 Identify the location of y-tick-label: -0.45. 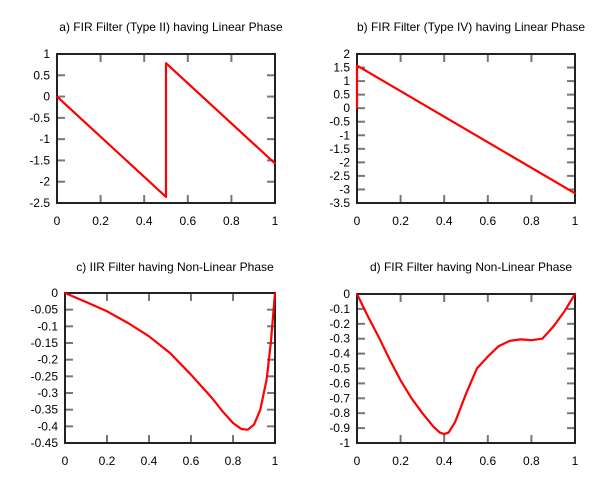
(45, 443).